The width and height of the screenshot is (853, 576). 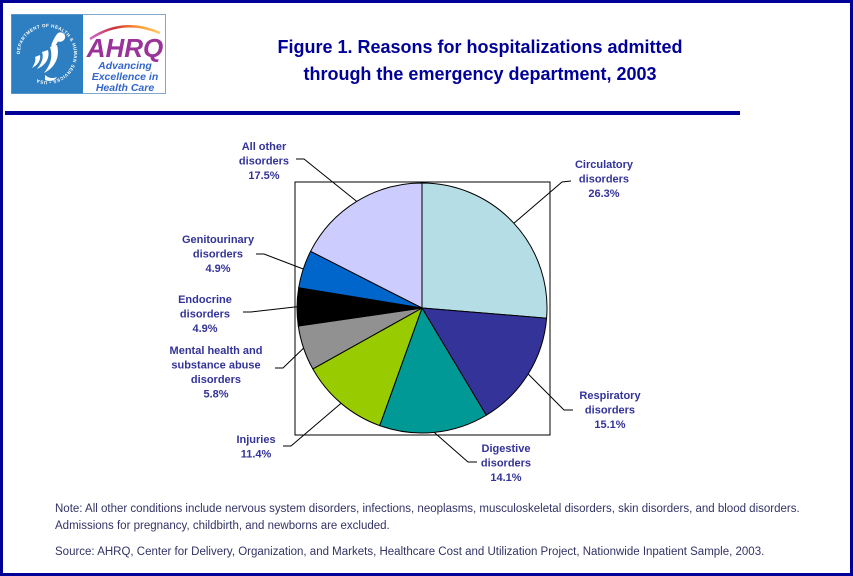 I want to click on slice-label-line: Endocrine, so click(x=205, y=300).